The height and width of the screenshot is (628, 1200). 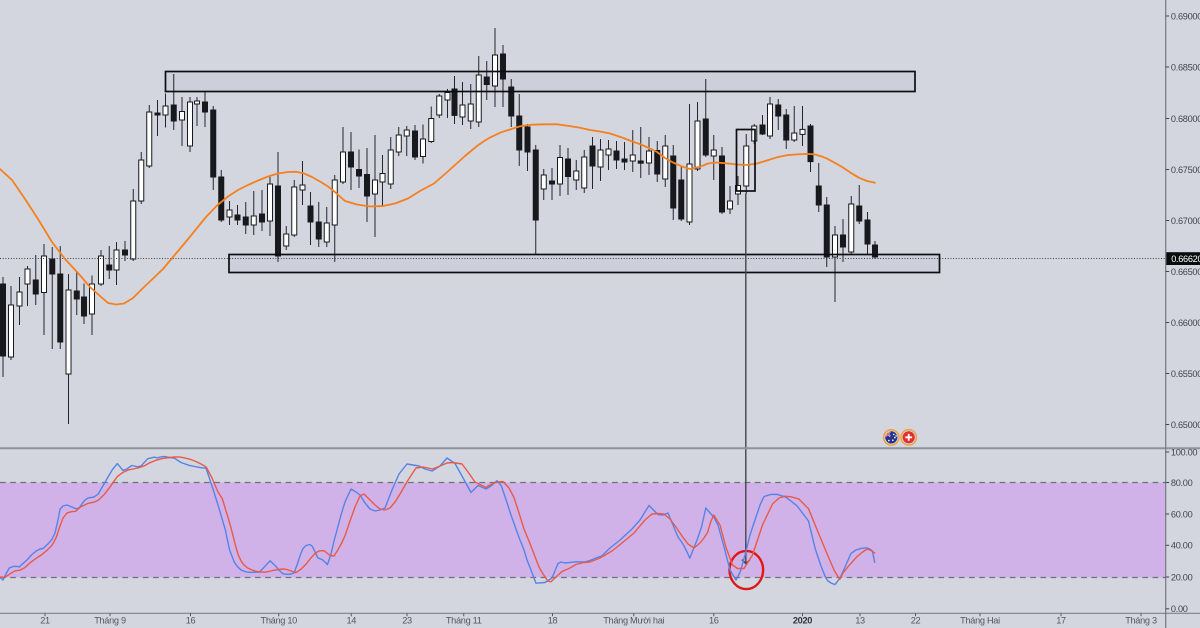 What do you see at coordinates (1185, 323) in the screenshot?
I see `svg-text: 0.66000` at bounding box center [1185, 323].